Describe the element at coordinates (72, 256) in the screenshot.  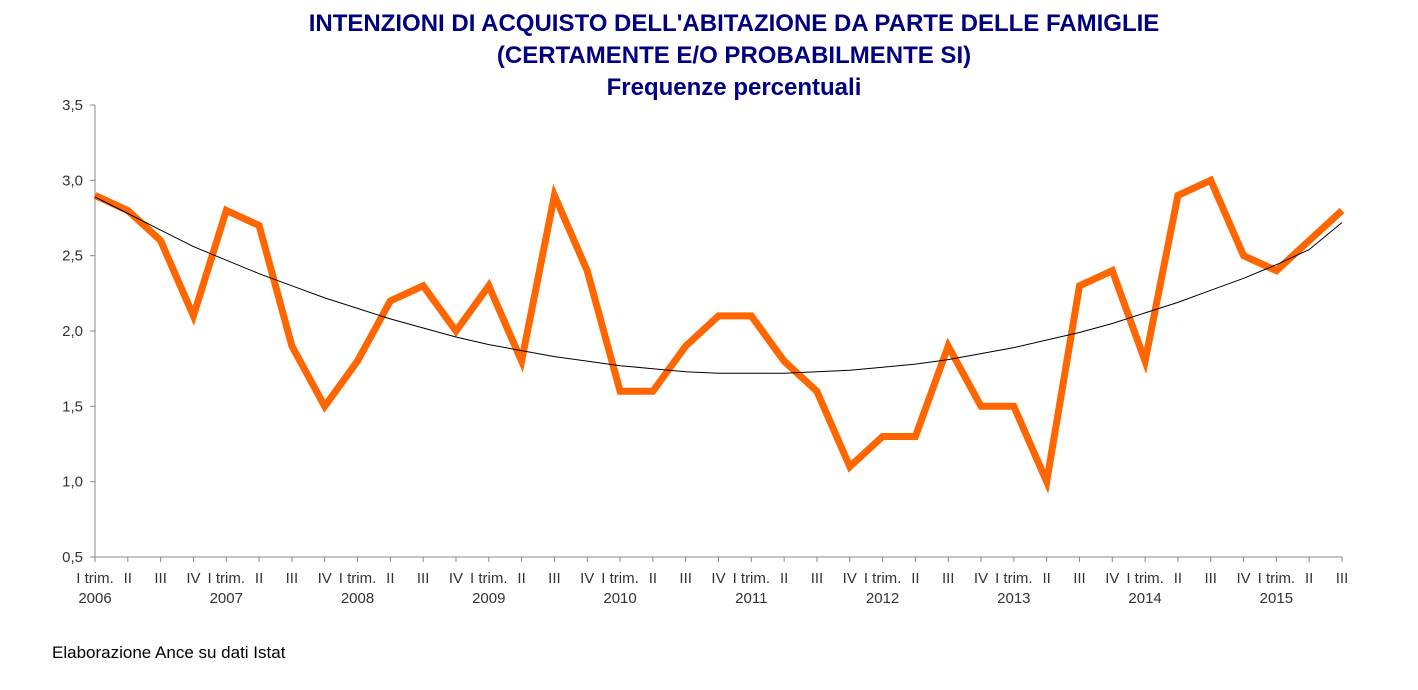
I see `y-tick-label: 2,5` at that location.